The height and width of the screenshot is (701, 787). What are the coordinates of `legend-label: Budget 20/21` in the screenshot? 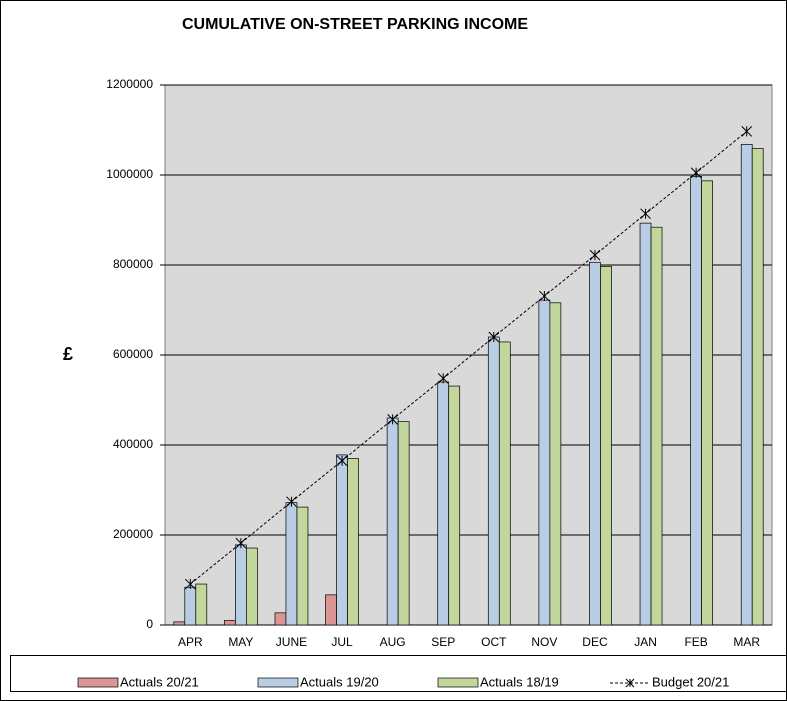 It's located at (690, 681).